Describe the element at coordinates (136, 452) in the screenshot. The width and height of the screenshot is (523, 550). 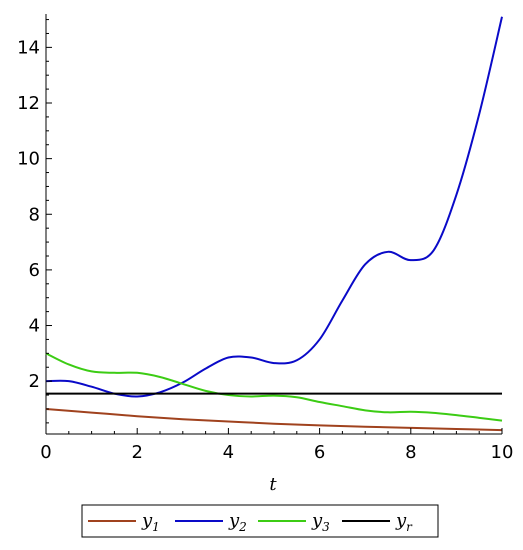
I see `x-tick-label: 2` at that location.